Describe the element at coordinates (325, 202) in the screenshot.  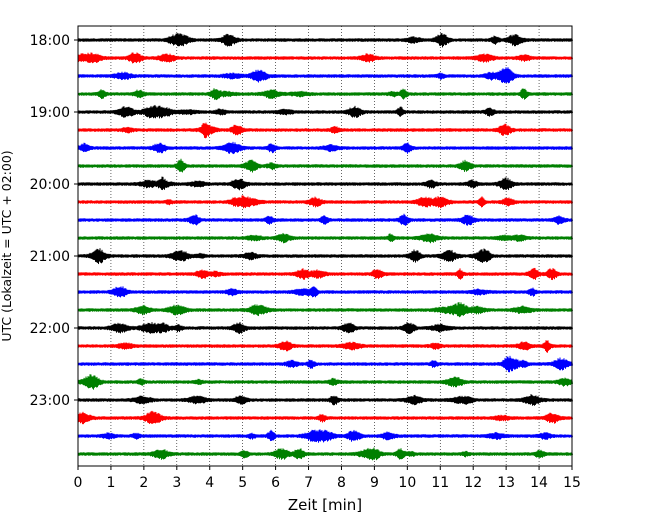
I see `trace-2015` at that location.